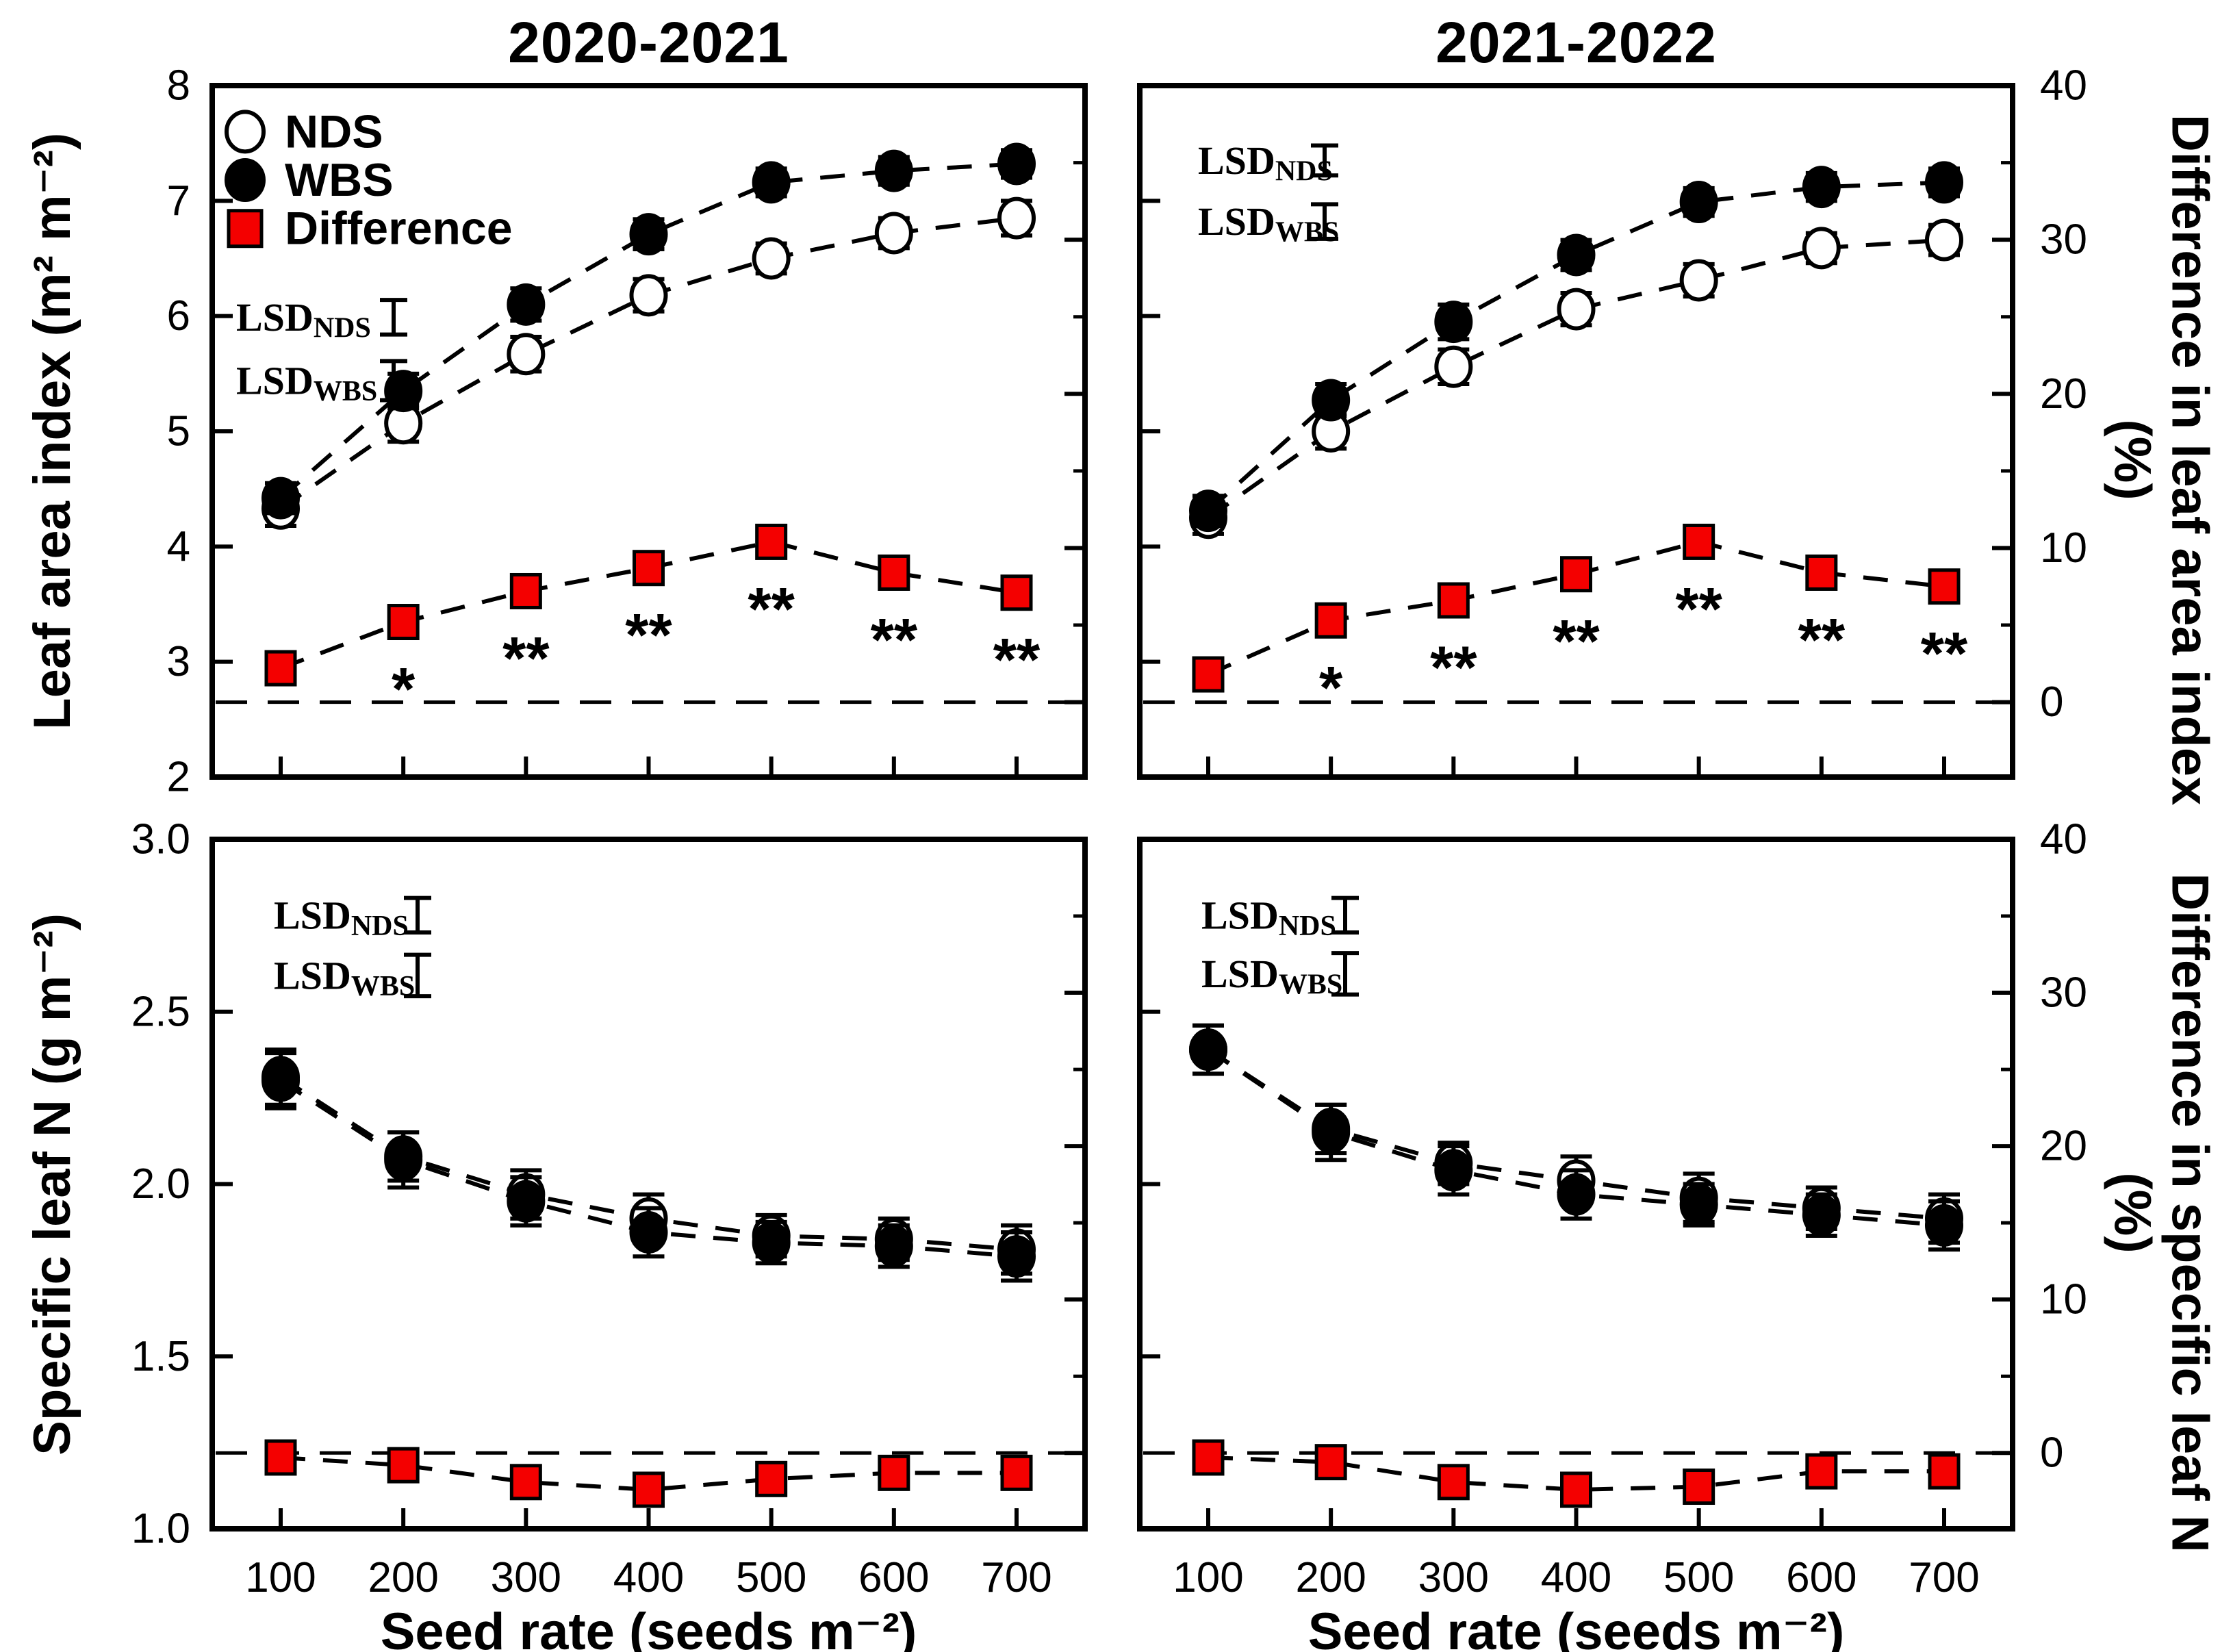 This screenshot has width=2220, height=1652. I want to click on y-left-tick-label: 1.5, so click(160, 1356).